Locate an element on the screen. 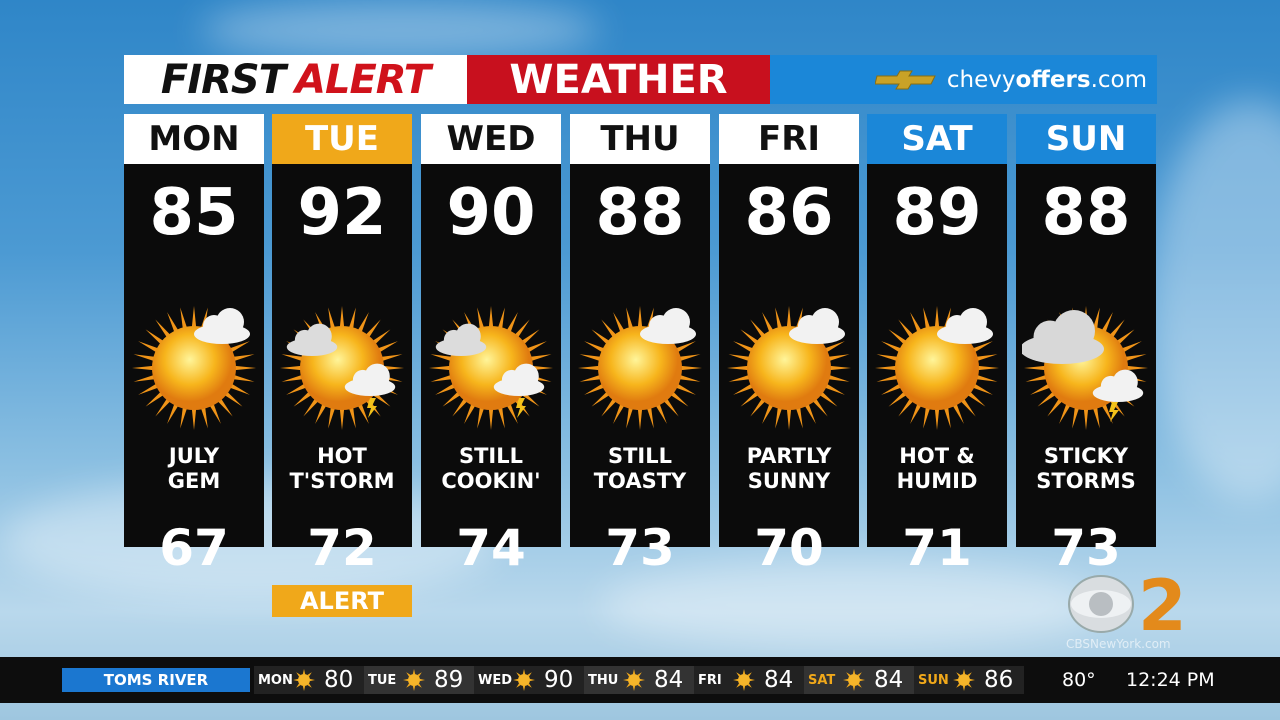 The image size is (1280, 720). high-temp: 89 is located at coordinates (937, 213).